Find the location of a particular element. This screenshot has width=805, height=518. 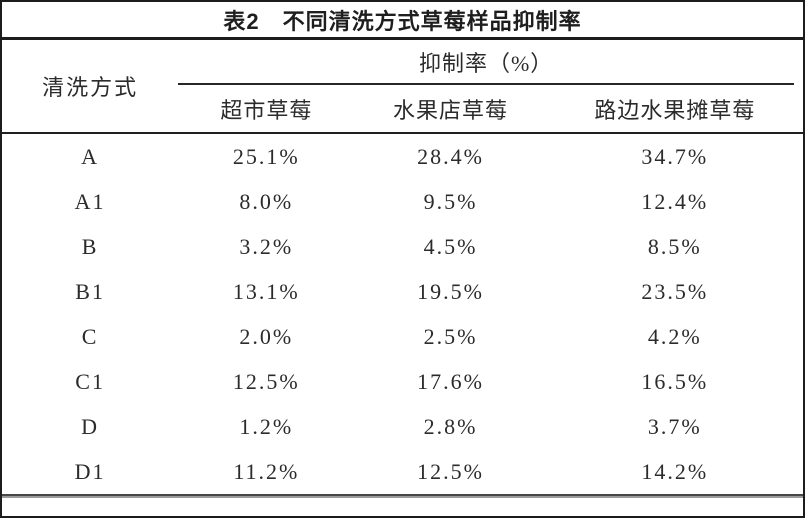

row-label: B is located at coordinates (90, 246).